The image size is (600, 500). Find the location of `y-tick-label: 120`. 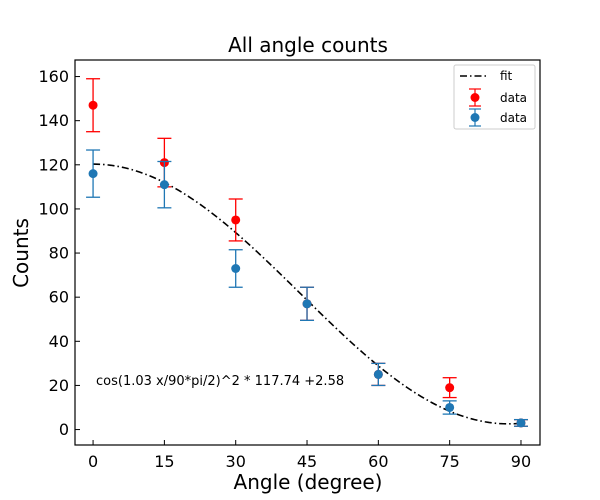

y-tick-label: 120 is located at coordinates (53, 164).